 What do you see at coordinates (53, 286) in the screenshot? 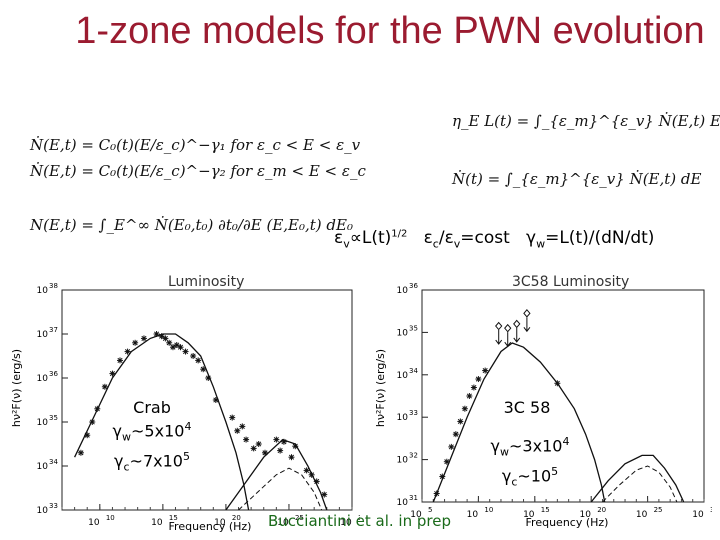
I see `y-tick-exponent: 38` at bounding box center [53, 286].